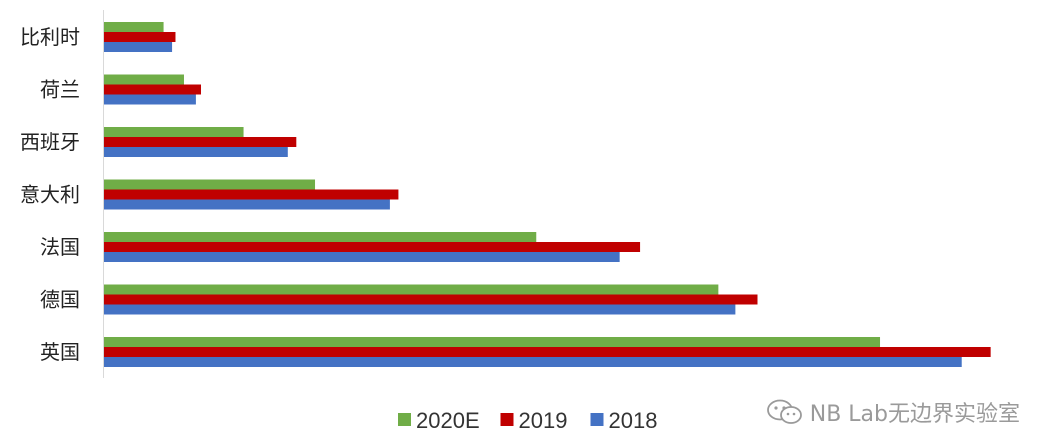 The image size is (1052, 448). I want to click on legend: 2020E 2019 2018, so click(527, 420).